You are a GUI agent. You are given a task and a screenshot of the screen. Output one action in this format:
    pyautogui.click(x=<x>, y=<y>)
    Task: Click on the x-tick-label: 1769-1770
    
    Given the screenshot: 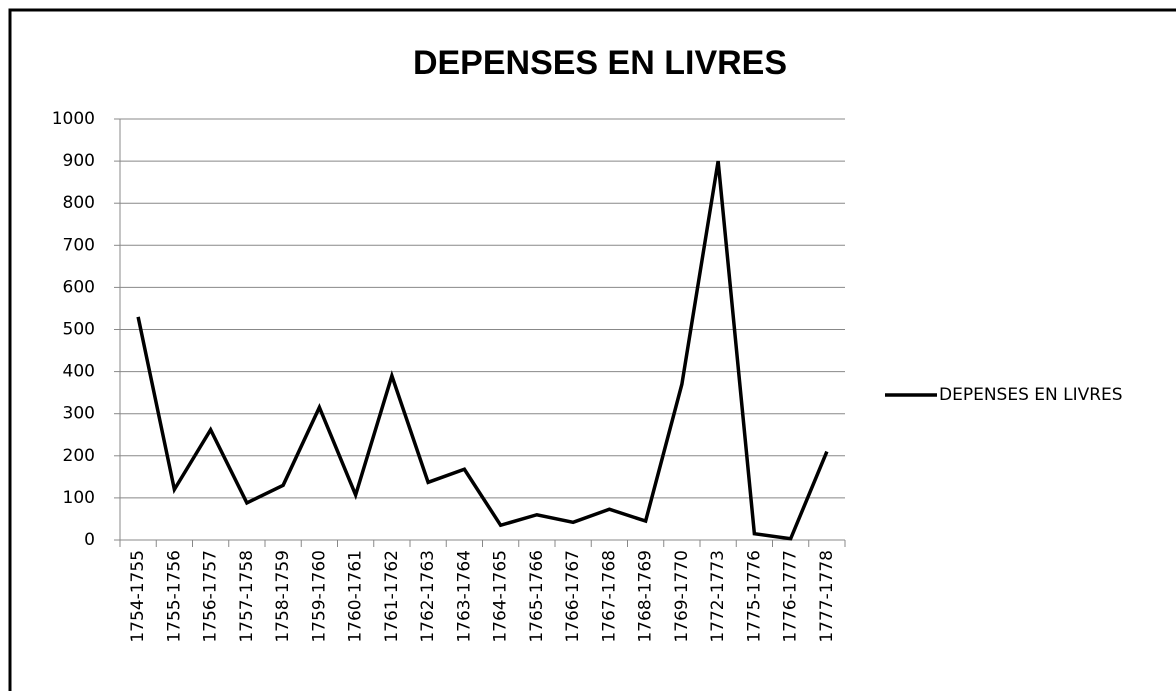 What is the action you would take?
    pyautogui.click(x=682, y=596)
    